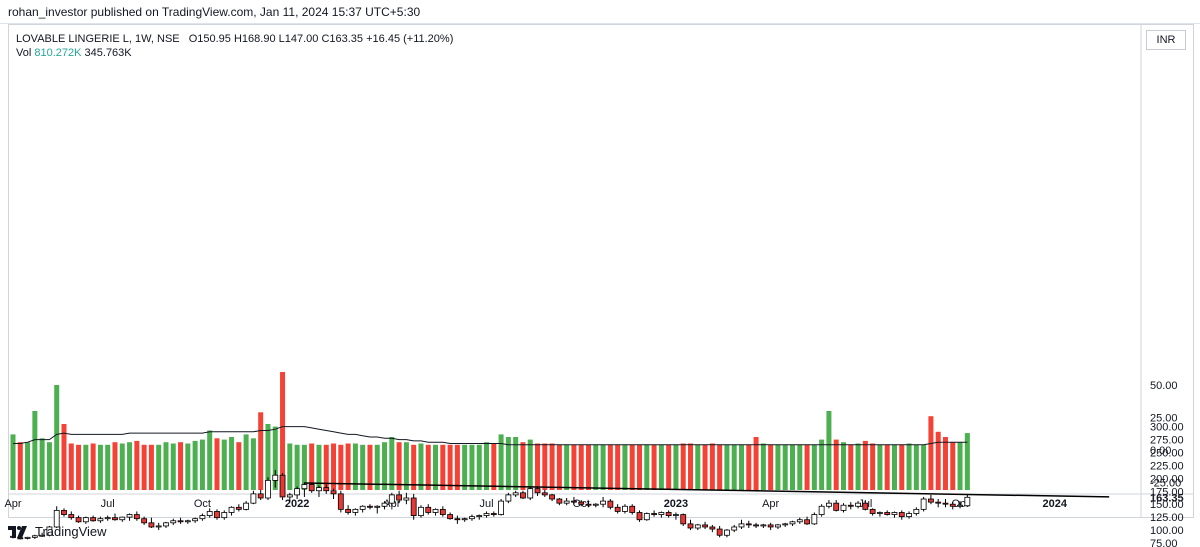 This screenshot has width=1200, height=547. Describe the element at coordinates (1167, 479) in the screenshot. I see `price-tick-label: 200.00` at that location.